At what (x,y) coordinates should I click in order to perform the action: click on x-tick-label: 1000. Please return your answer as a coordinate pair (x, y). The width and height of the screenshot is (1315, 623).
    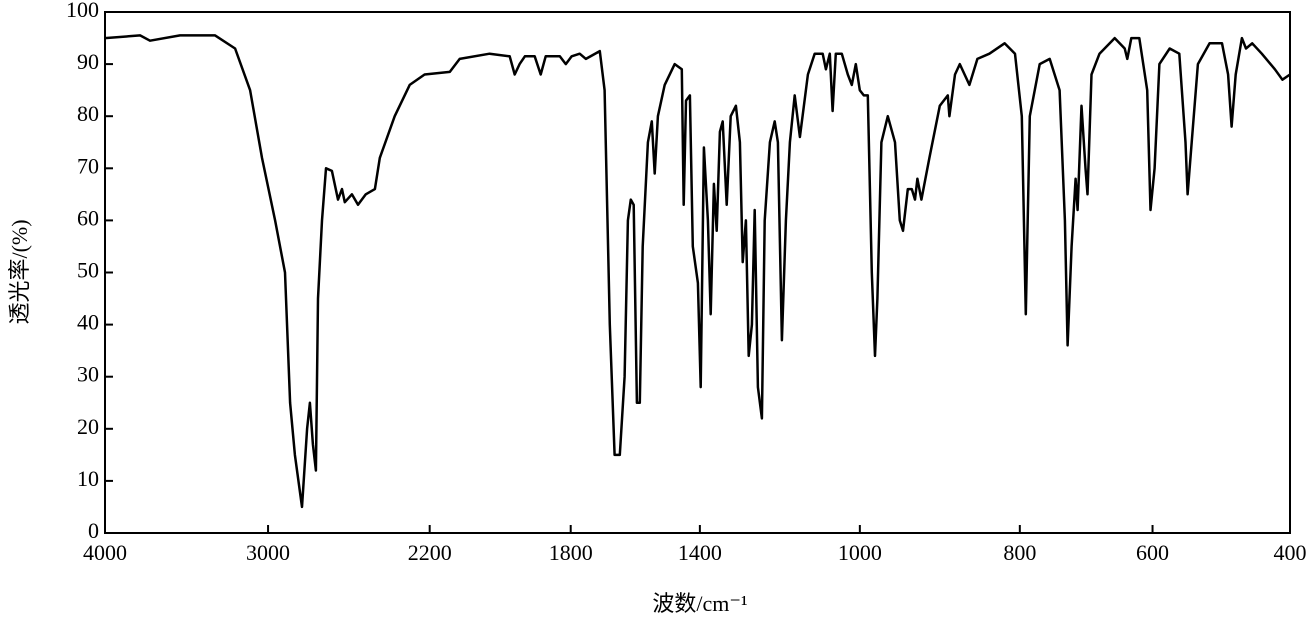
    Looking at the image, I should click on (860, 552).